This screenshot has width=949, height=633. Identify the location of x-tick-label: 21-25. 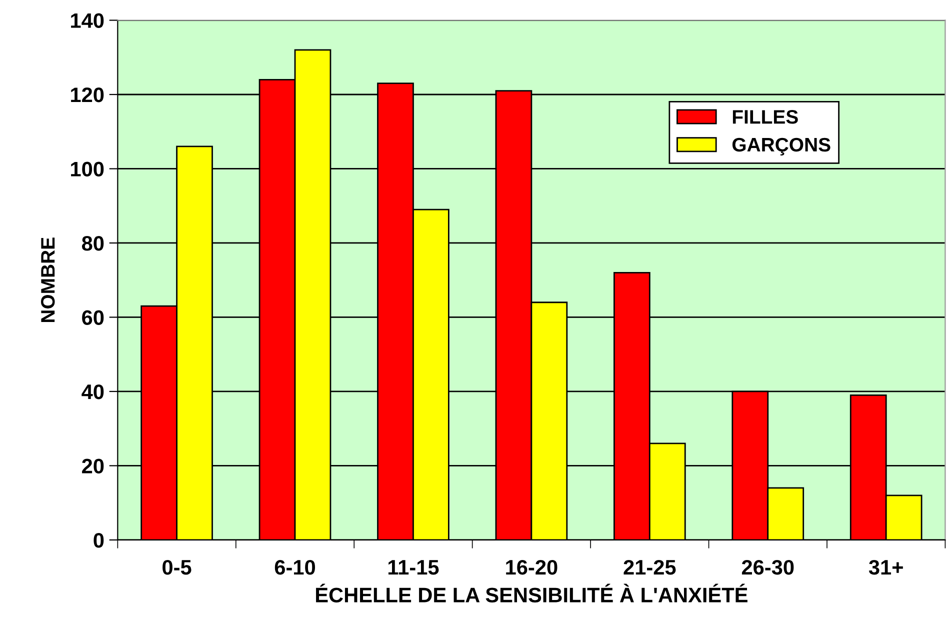
(650, 567).